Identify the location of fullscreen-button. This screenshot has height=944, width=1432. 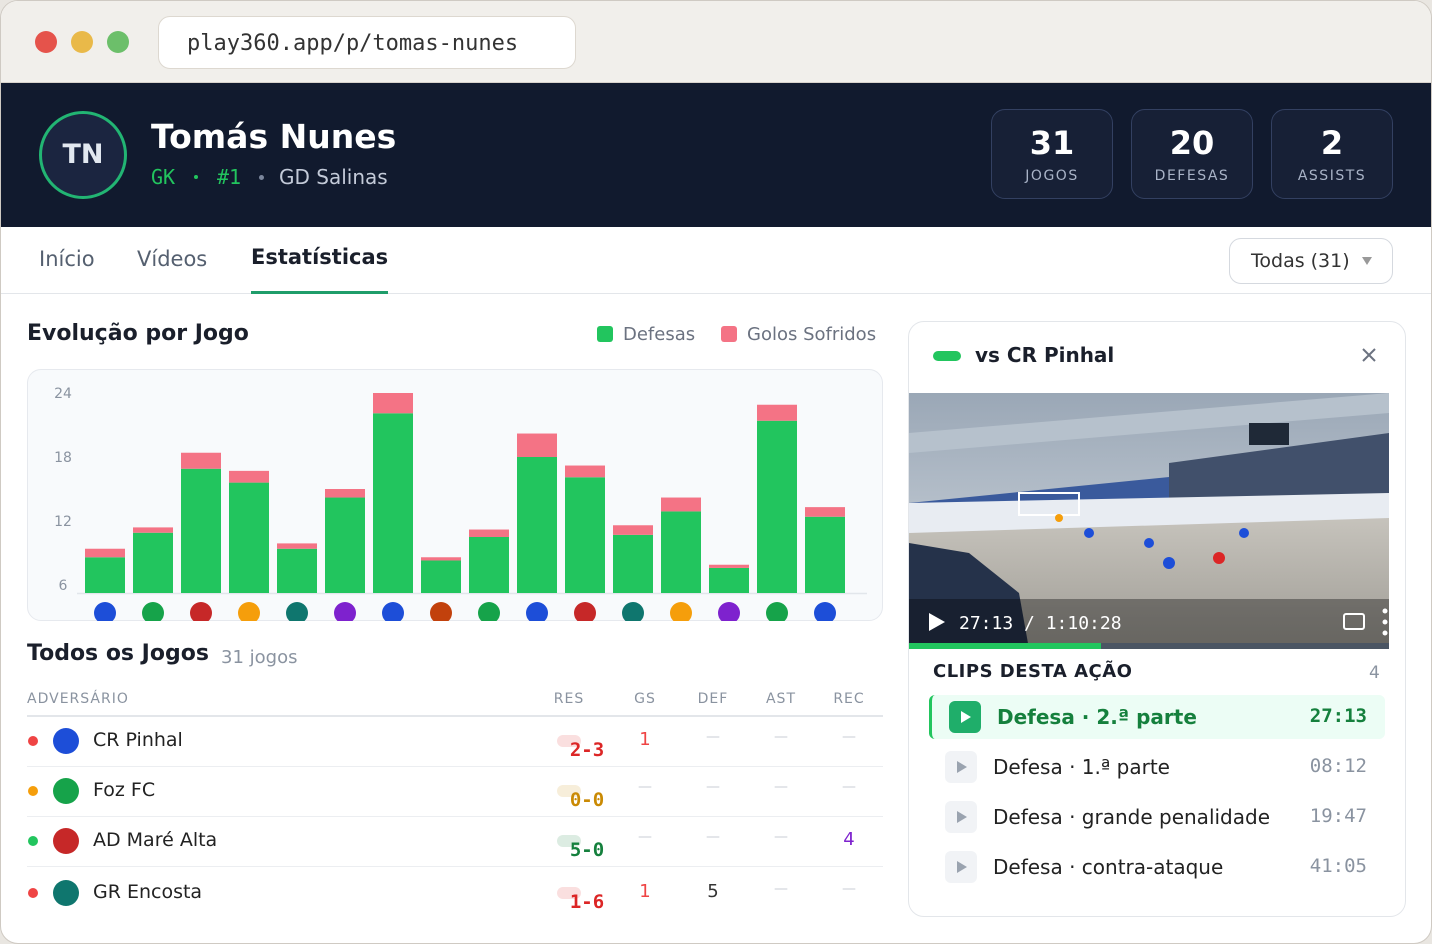
(1354, 621).